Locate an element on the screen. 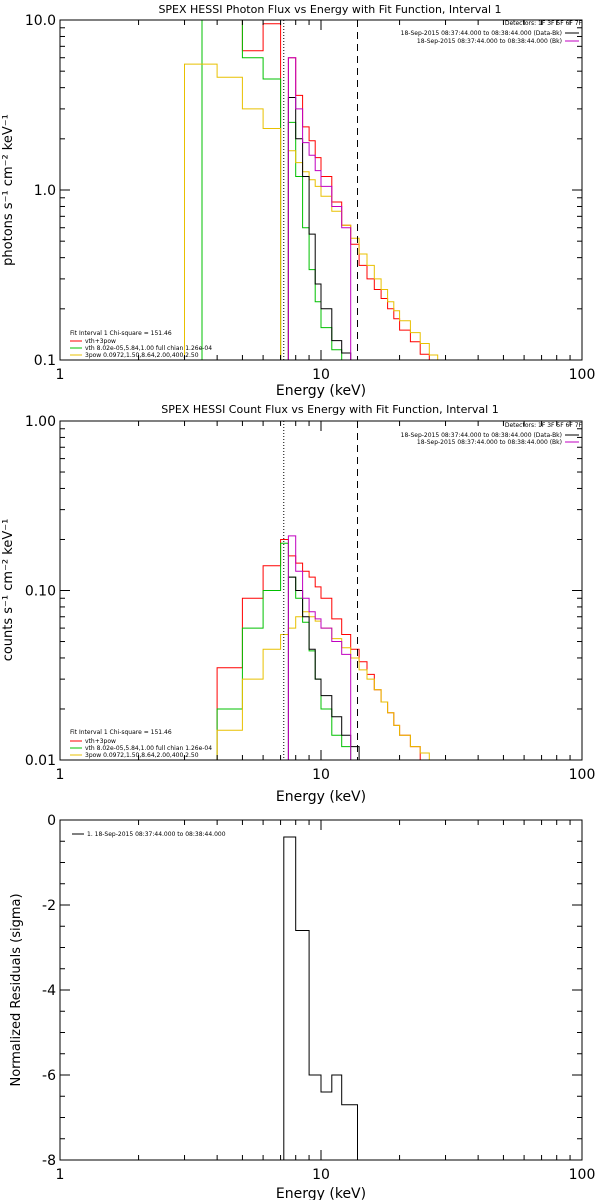  resid-xtick-label: 1 is located at coordinates (60, 1175).